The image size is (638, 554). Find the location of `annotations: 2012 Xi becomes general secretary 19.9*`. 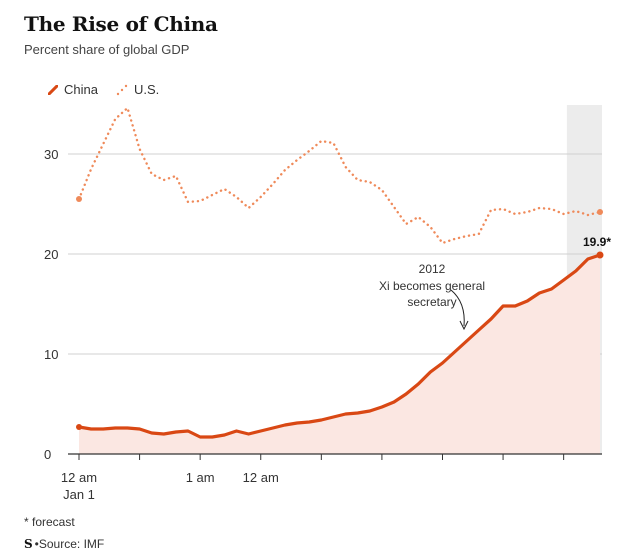

annotations: 2012 Xi becomes general secretary 19.9* is located at coordinates (495, 283).